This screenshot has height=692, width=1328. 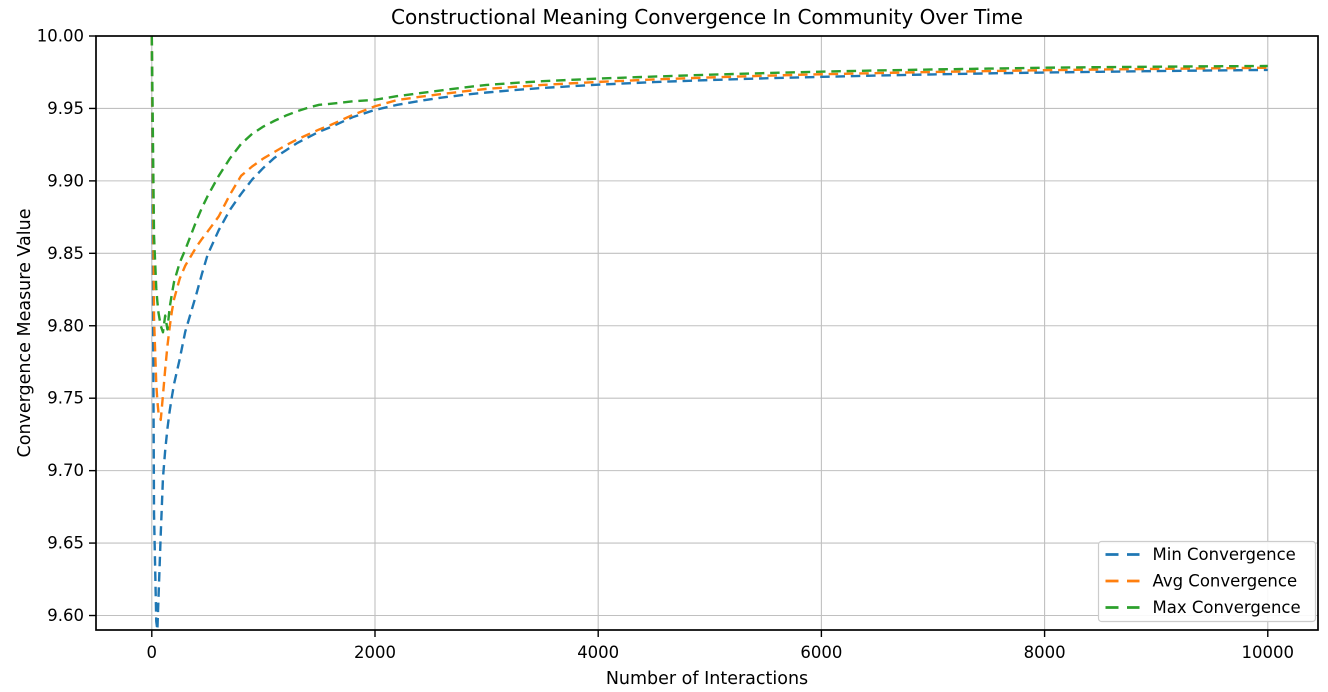 What do you see at coordinates (821, 652) in the screenshot?
I see `x-tick-label: 6000` at bounding box center [821, 652].